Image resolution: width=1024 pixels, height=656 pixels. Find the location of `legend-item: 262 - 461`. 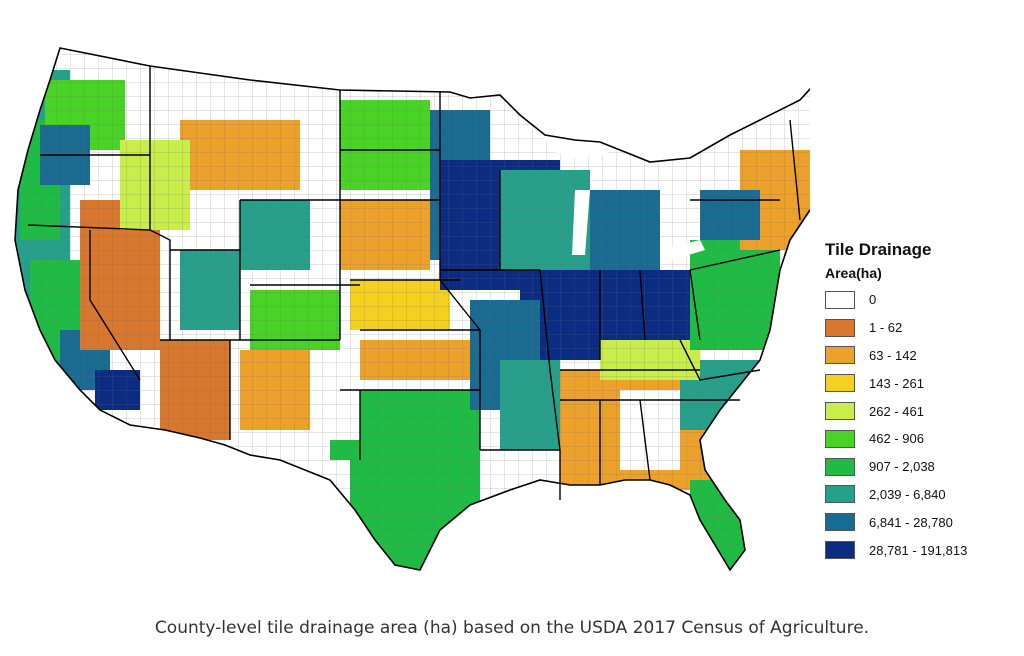

legend-item: 262 - 461 is located at coordinates (920, 411).